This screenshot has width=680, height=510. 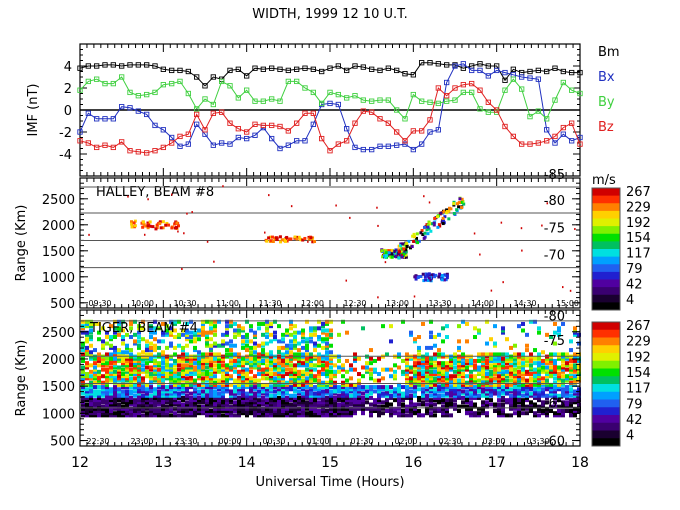 What do you see at coordinates (142, 303) in the screenshot?
I see `mlt-tick-label: 10:00` at bounding box center [142, 303].